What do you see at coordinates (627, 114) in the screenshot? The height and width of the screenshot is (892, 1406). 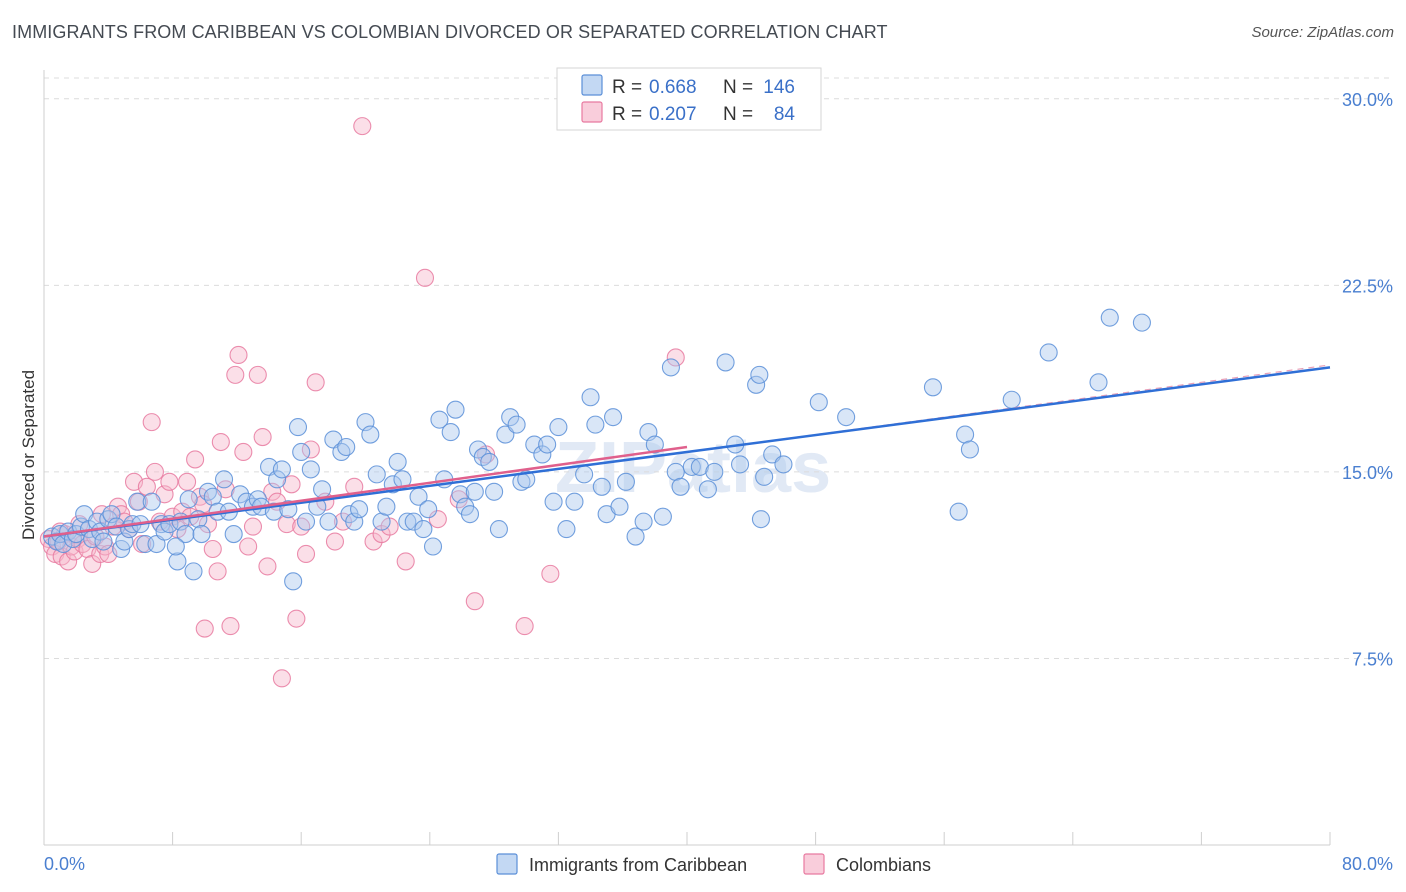 I see `legend-r-label-2: R =` at bounding box center [627, 114].